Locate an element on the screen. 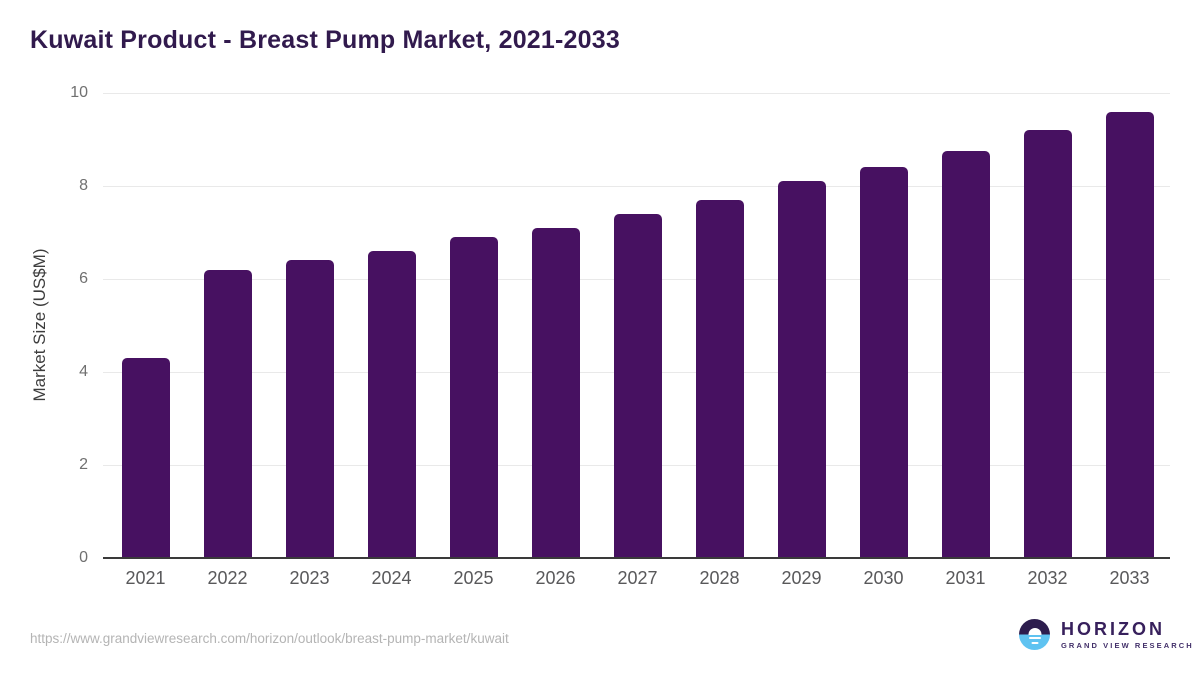 The width and height of the screenshot is (1200, 675). bar-2024 is located at coordinates (391, 404).